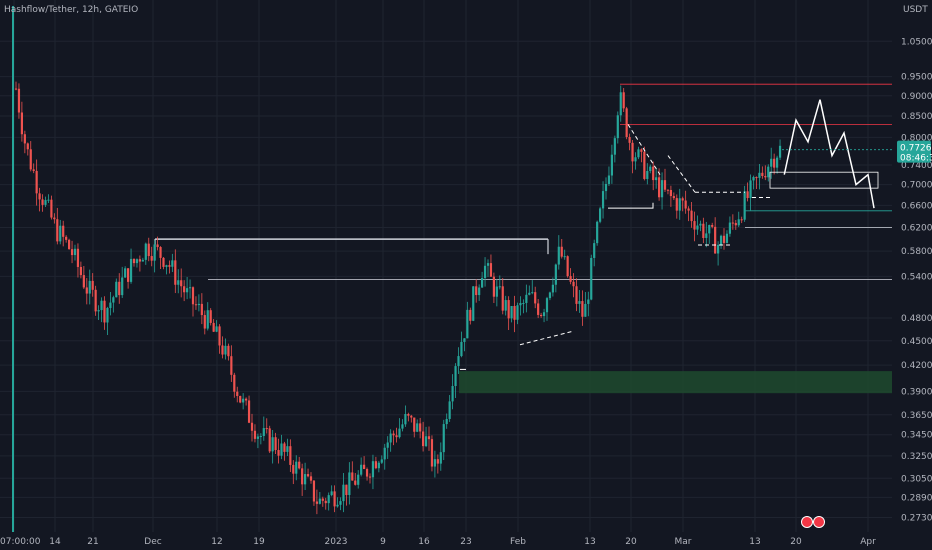 The image size is (932, 550). Describe the element at coordinates (589, 542) in the screenshot. I see `time-tick-label: 13` at that location.